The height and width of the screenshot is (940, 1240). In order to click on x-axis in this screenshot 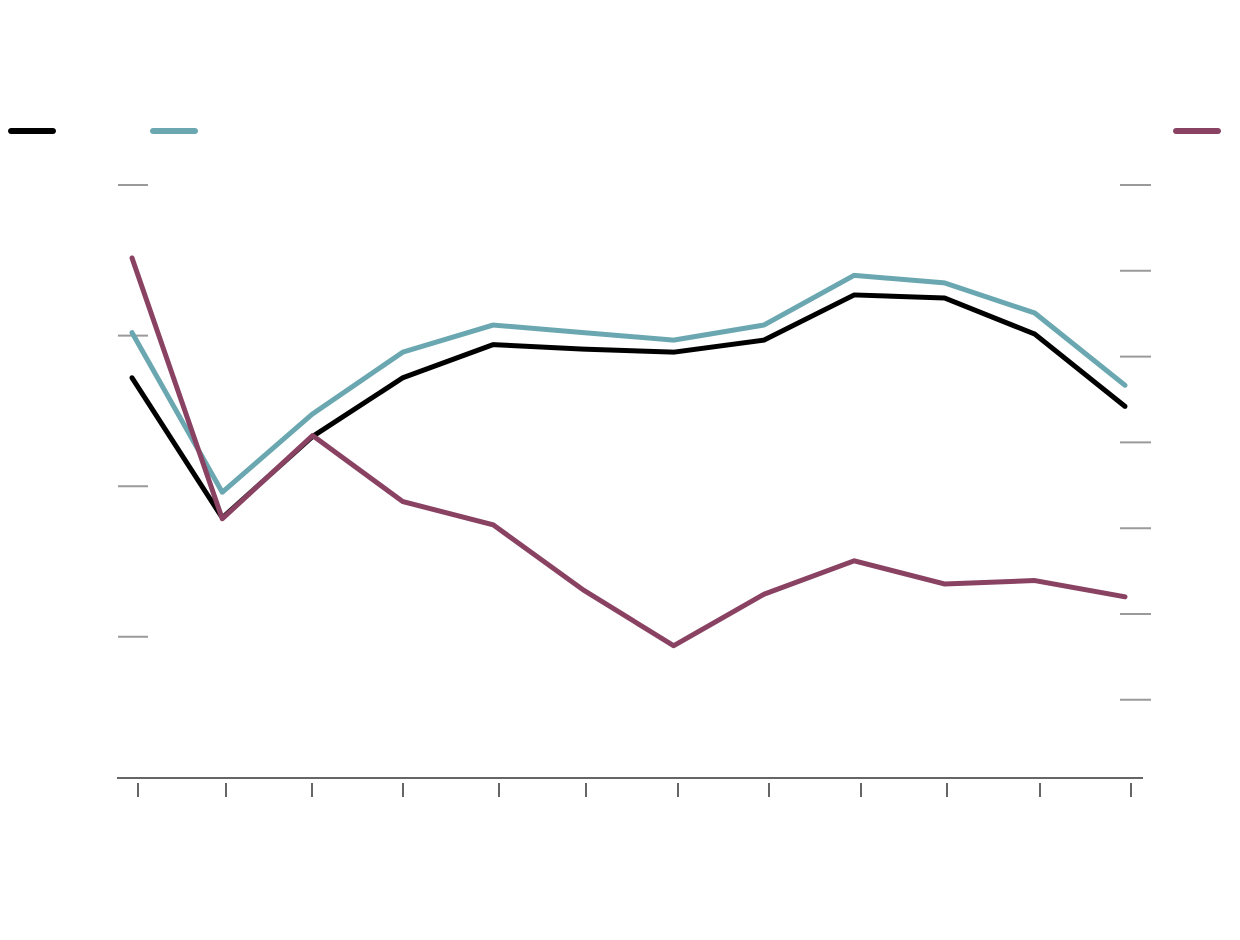, I will do `click(630, 787)`.